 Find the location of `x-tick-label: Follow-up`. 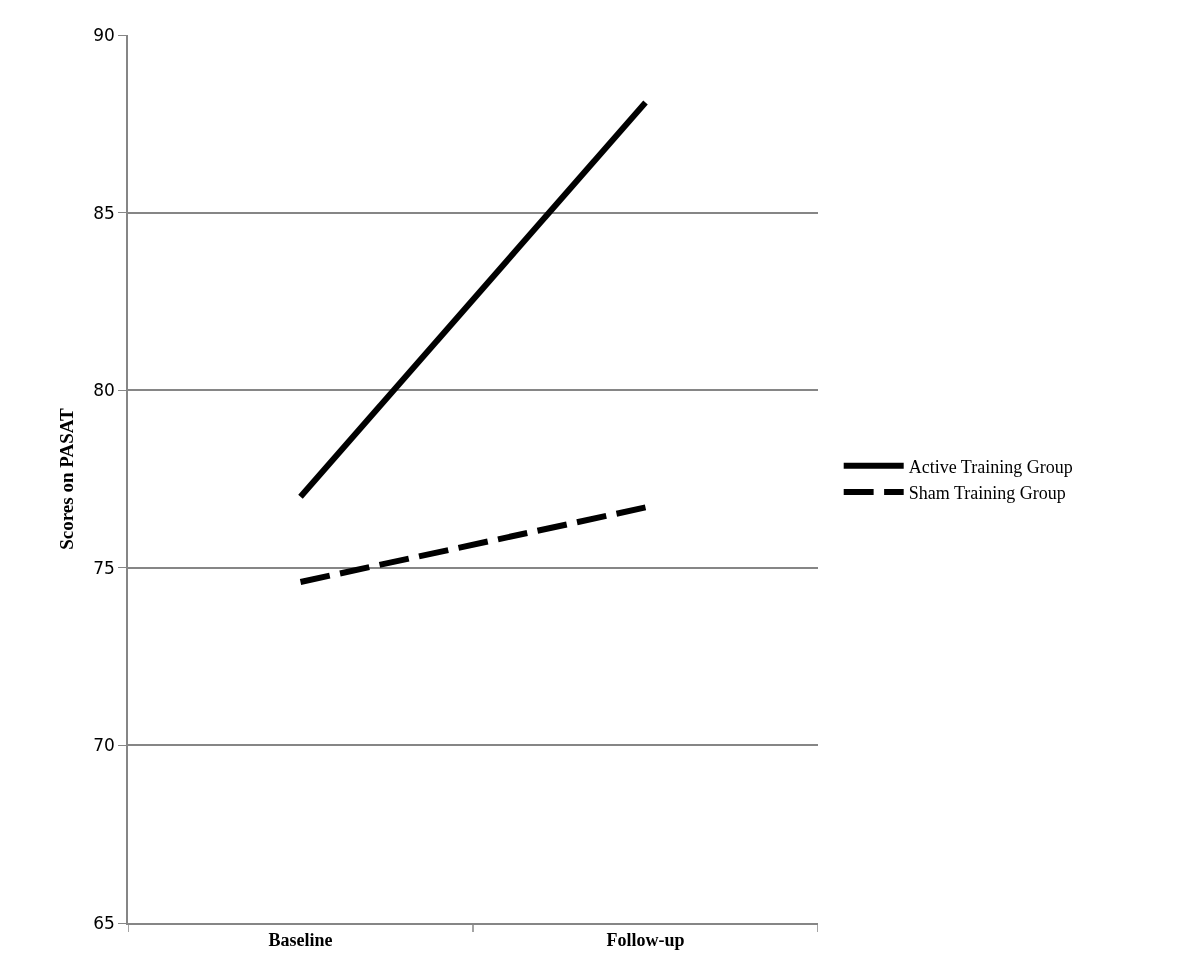

x-tick-label: Follow-up is located at coordinates (645, 940).